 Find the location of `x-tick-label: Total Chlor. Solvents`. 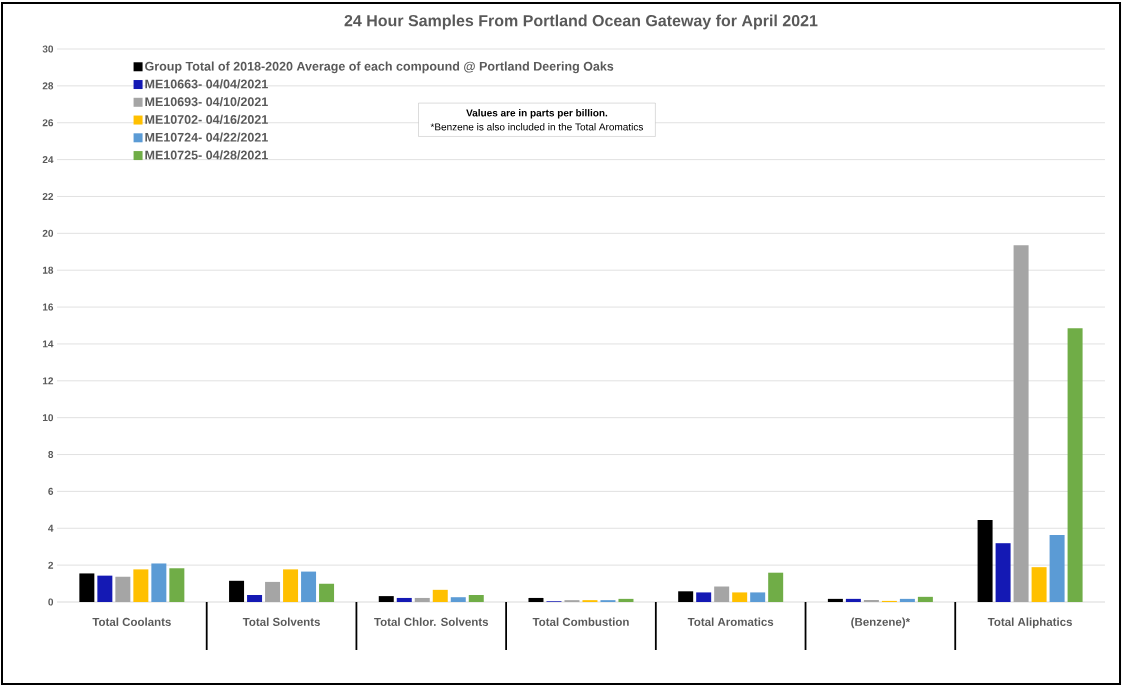

x-tick-label: Total Chlor. Solvents is located at coordinates (431, 621).